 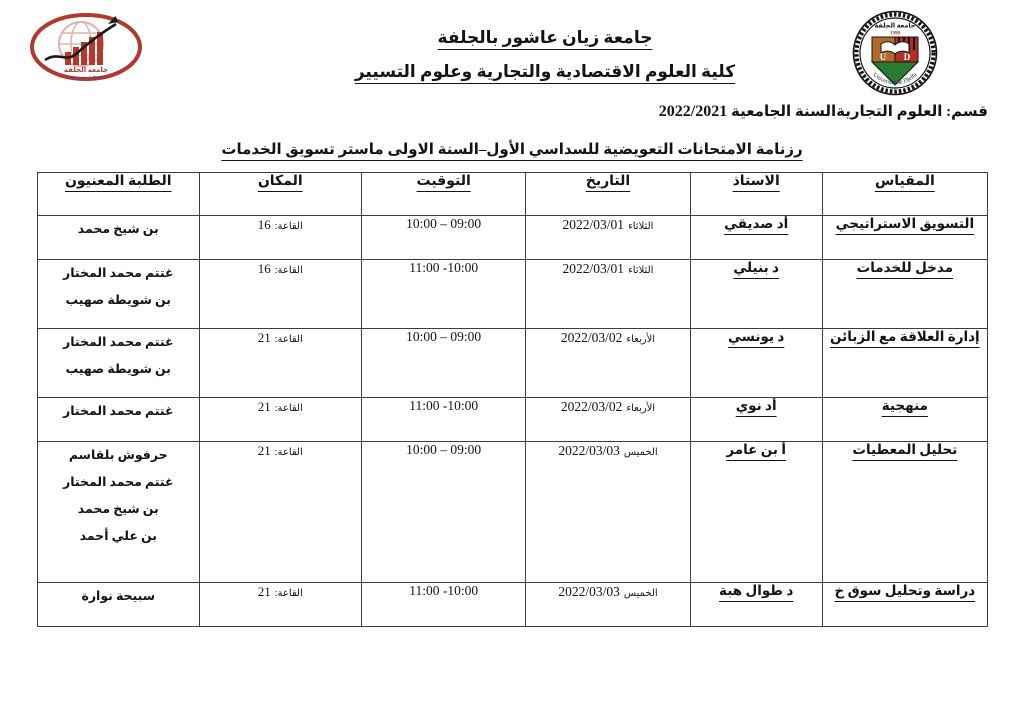 I want to click on students-cell: غتتم محمد المختار بن شويطة صهيب, so click(x=118, y=363).